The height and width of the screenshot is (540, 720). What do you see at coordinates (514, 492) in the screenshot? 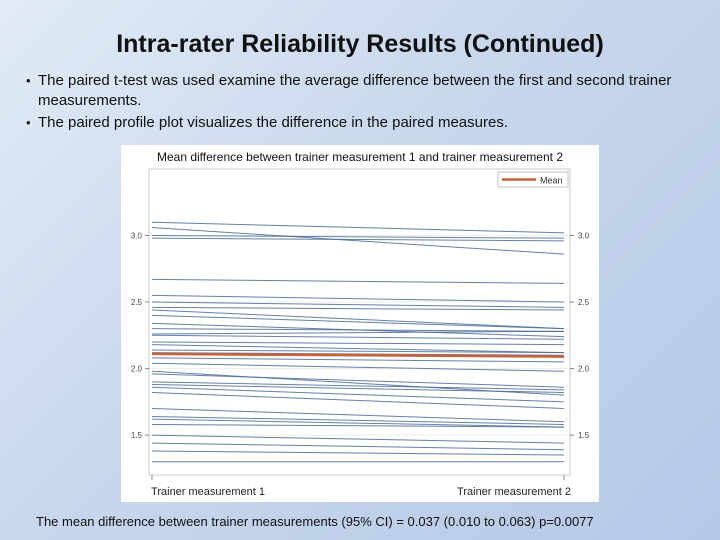
I see `x-tick-label-2: Trainer measurement 2` at bounding box center [514, 492].